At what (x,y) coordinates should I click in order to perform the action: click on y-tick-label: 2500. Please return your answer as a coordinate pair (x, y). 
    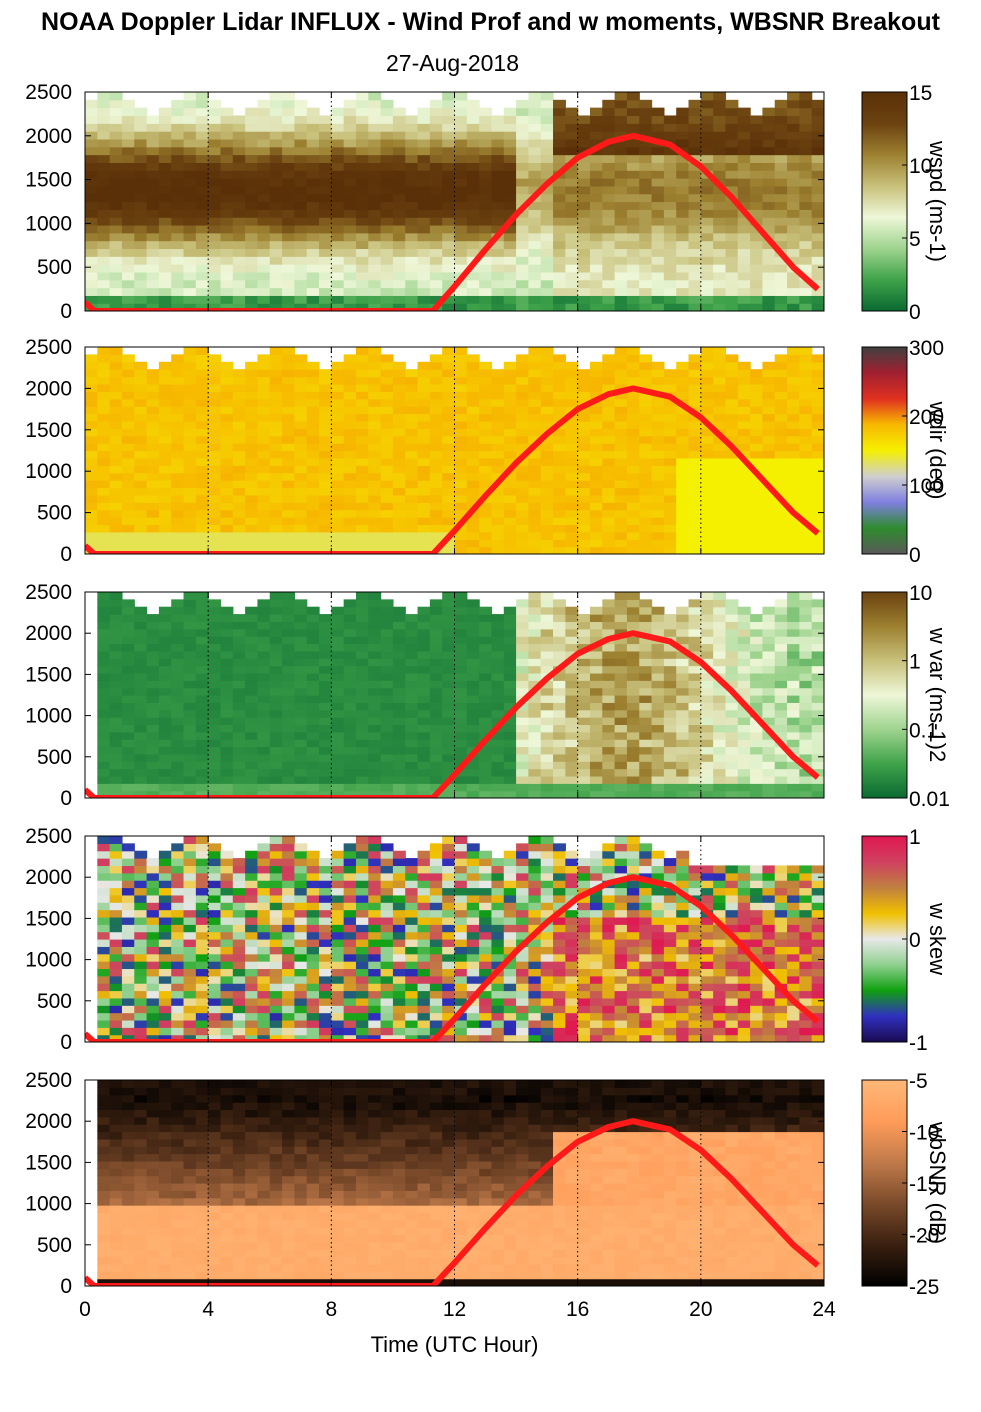
    Looking at the image, I should click on (48, 347).